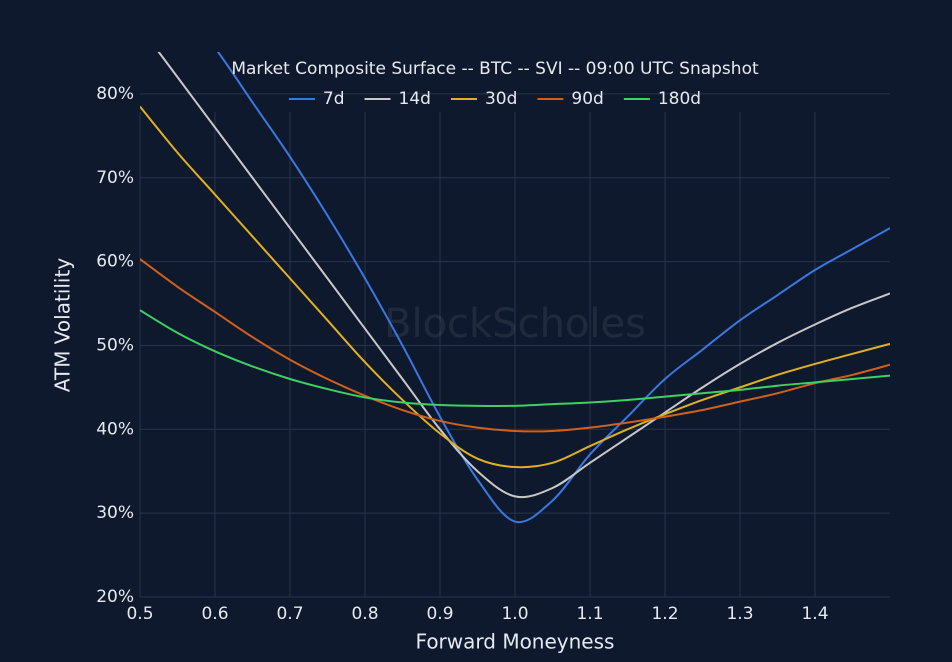 The image size is (952, 662). Describe the element at coordinates (334, 99) in the screenshot. I see `legend-label: 7d` at that location.